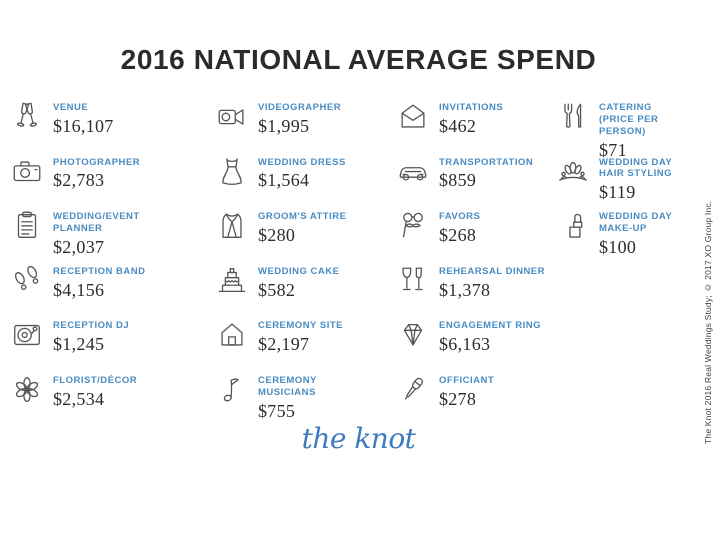 This screenshot has height=538, width=717. I want to click on champagne-toast-icon, so click(27, 117).